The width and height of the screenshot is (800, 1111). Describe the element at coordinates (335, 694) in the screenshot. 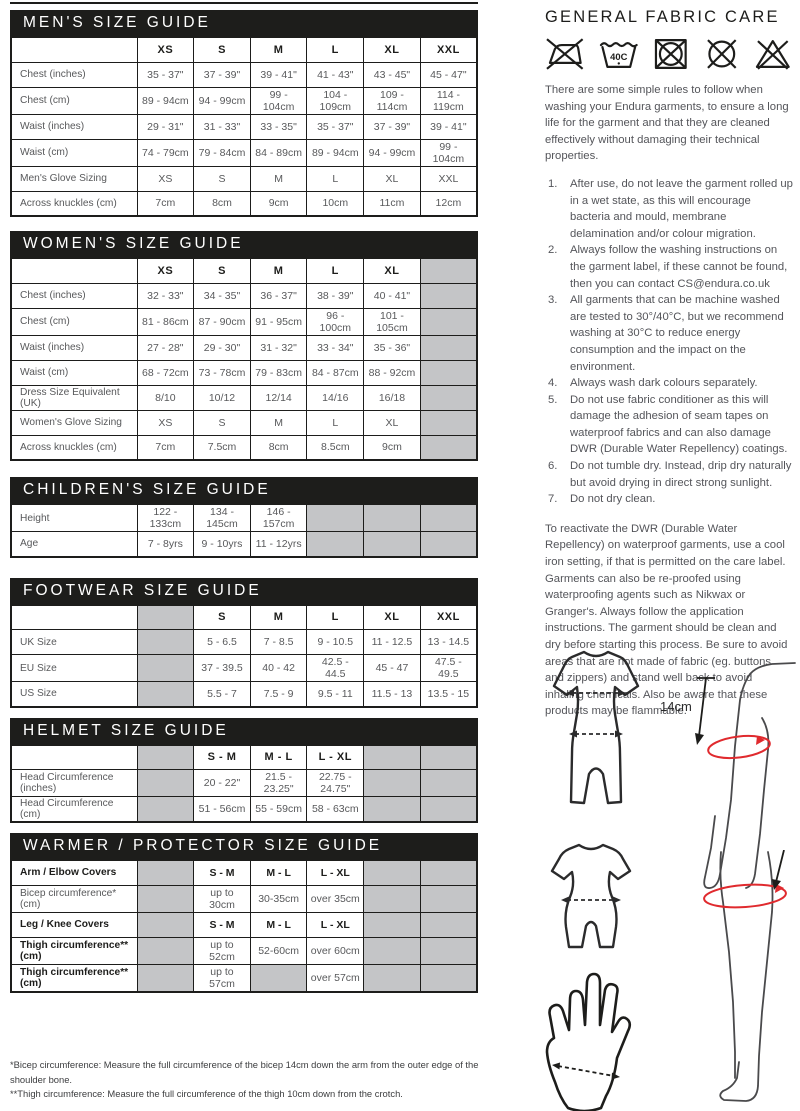

I see `value-cell: 9.5 - 11` at that location.